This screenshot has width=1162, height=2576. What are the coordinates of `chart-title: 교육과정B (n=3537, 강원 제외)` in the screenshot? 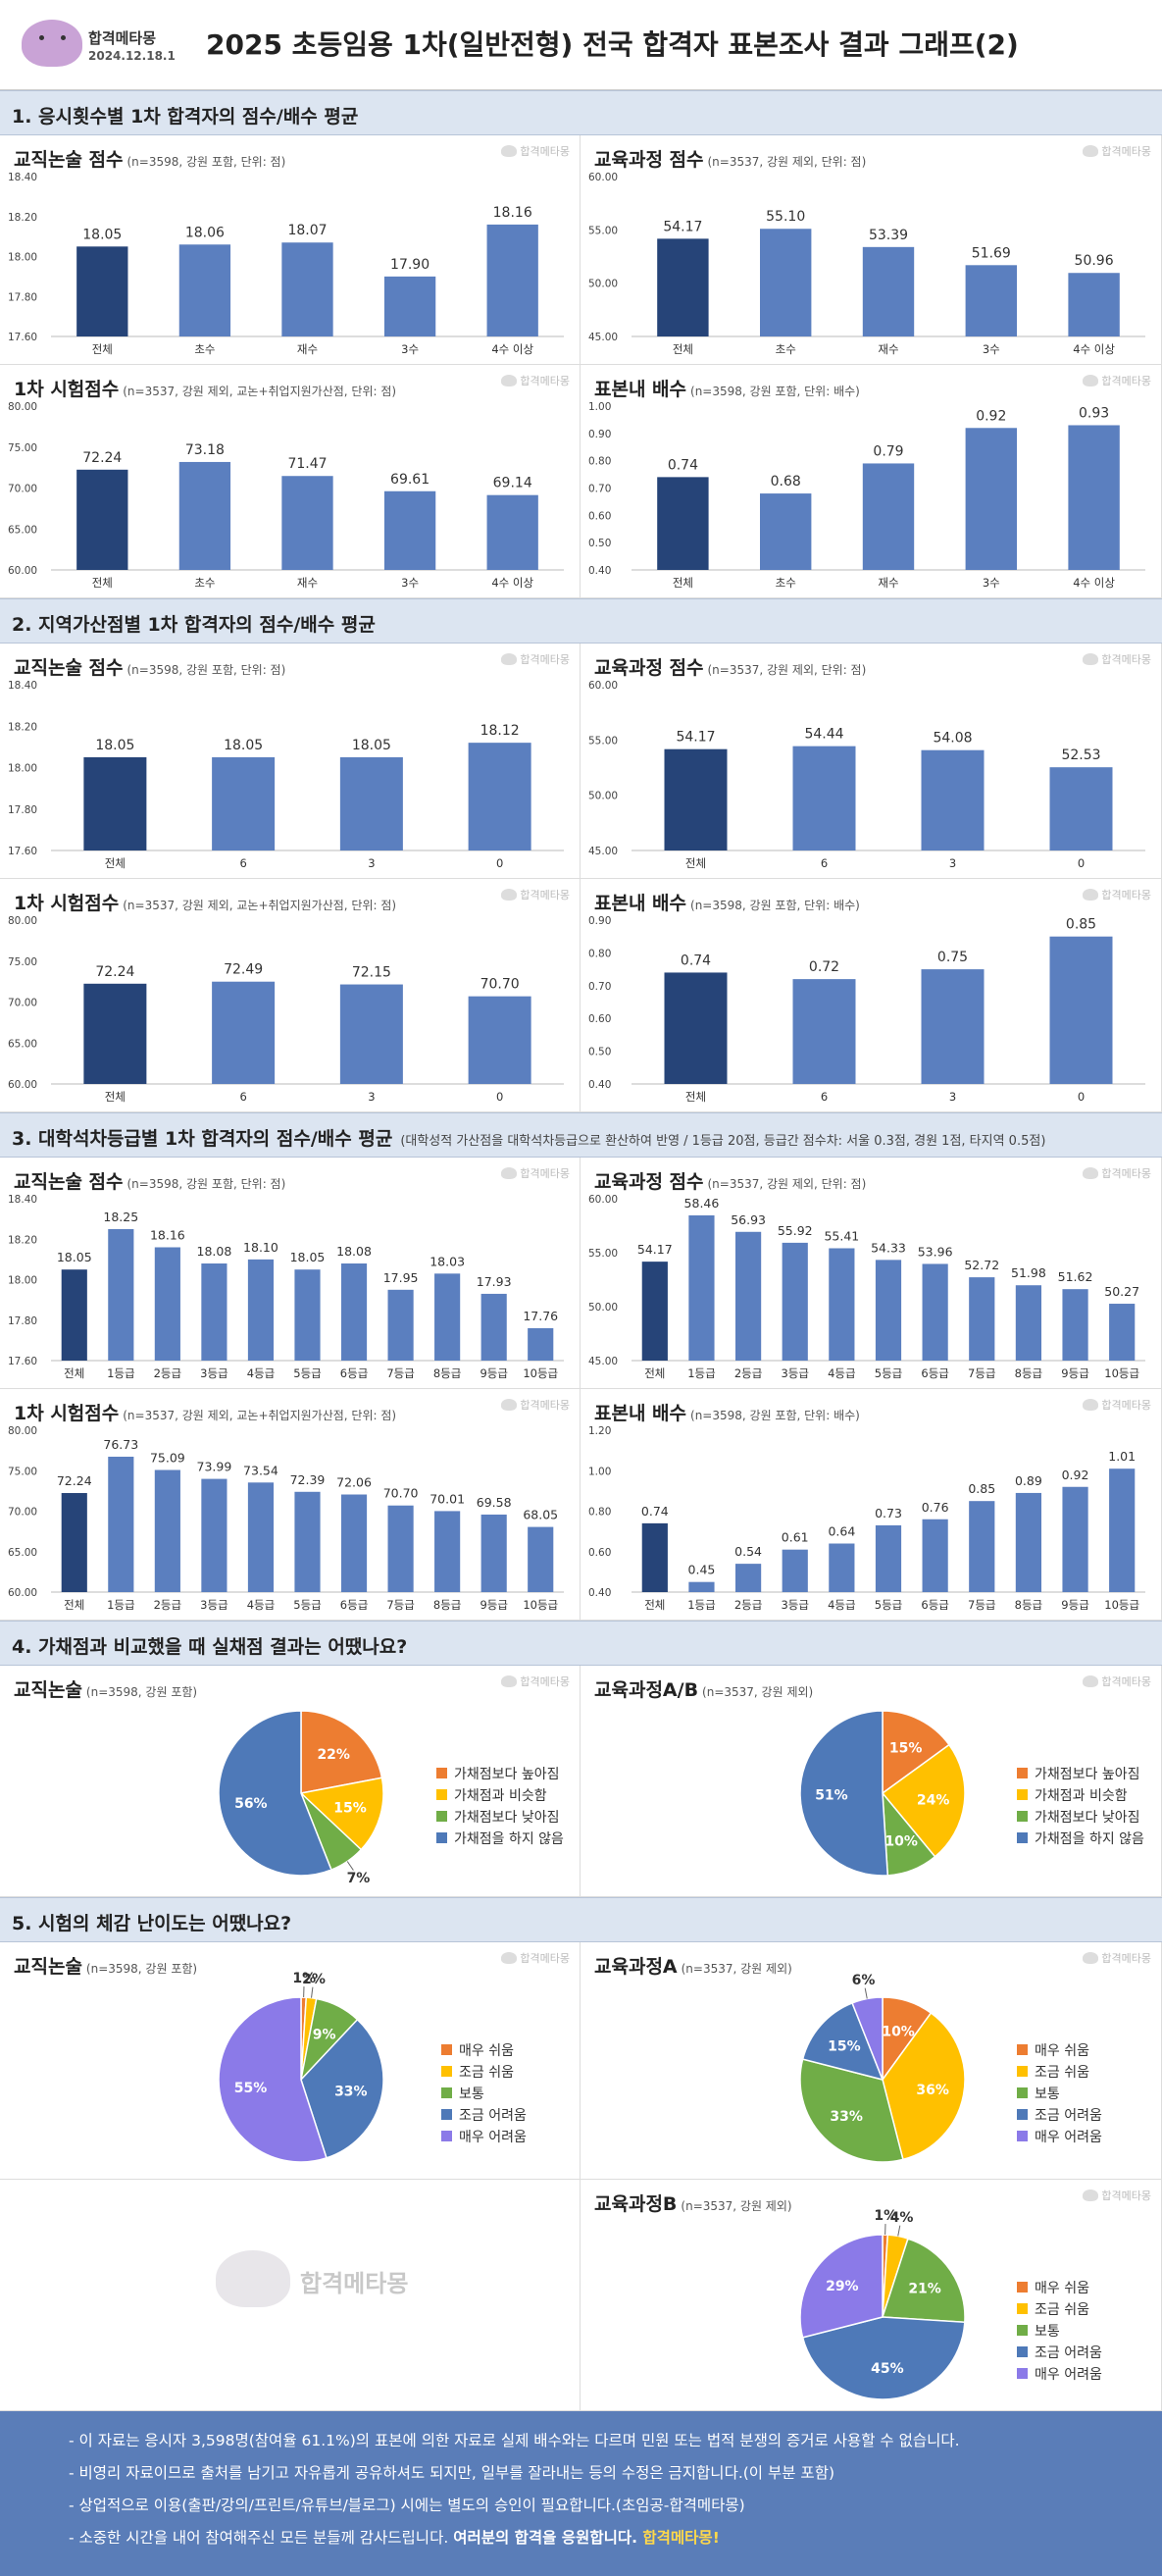 It's located at (693, 2203).